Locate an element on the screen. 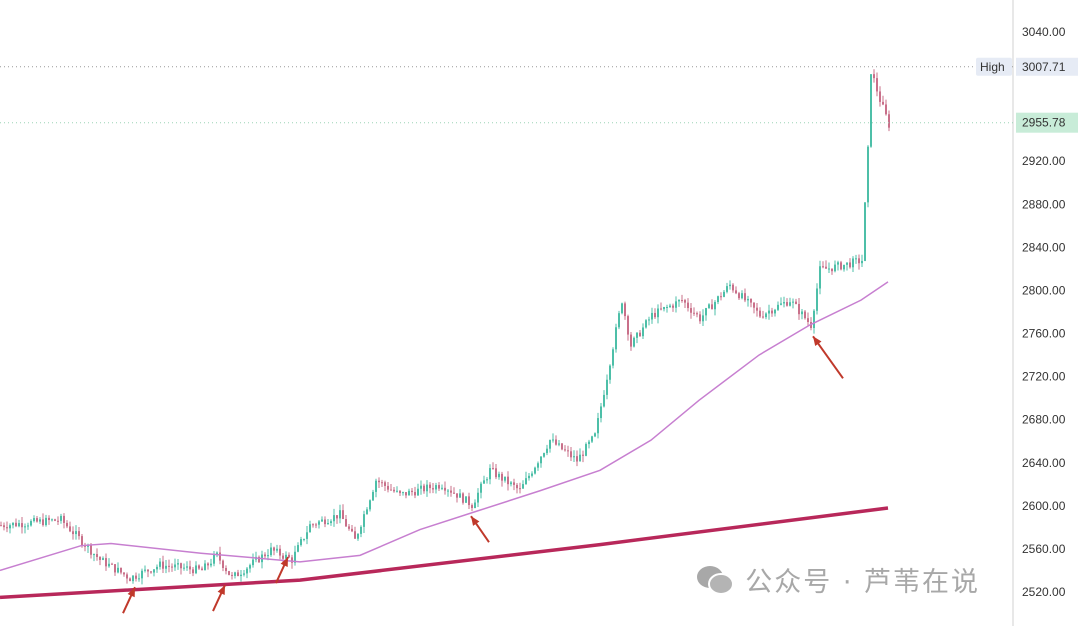 Image resolution: width=1080 pixels, height=626 pixels. watermark-text: 公众号 · 芦苇在说 is located at coordinates (862, 582).